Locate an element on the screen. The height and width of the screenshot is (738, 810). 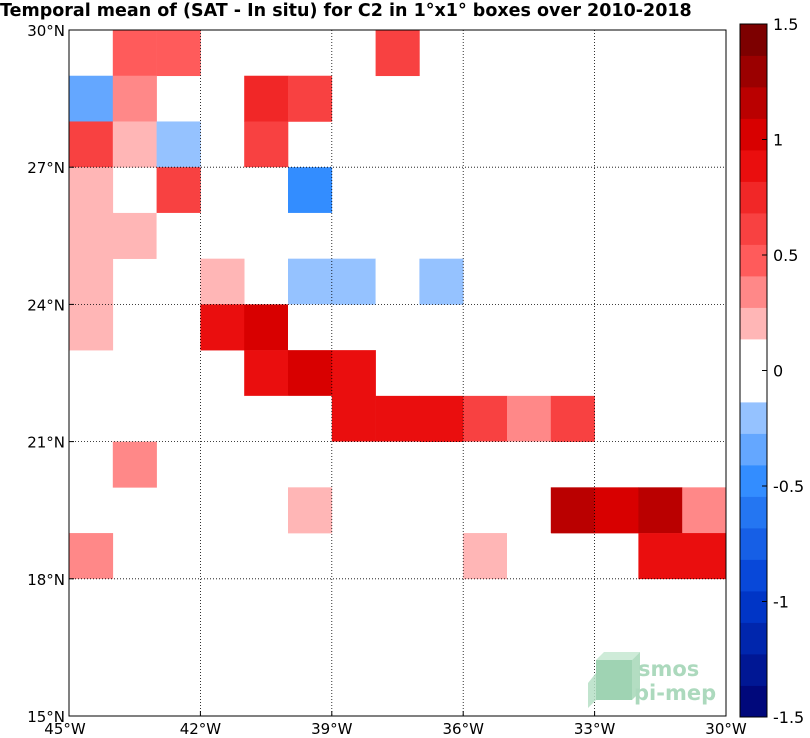
y-tick-label: 30°N is located at coordinates (46, 31).